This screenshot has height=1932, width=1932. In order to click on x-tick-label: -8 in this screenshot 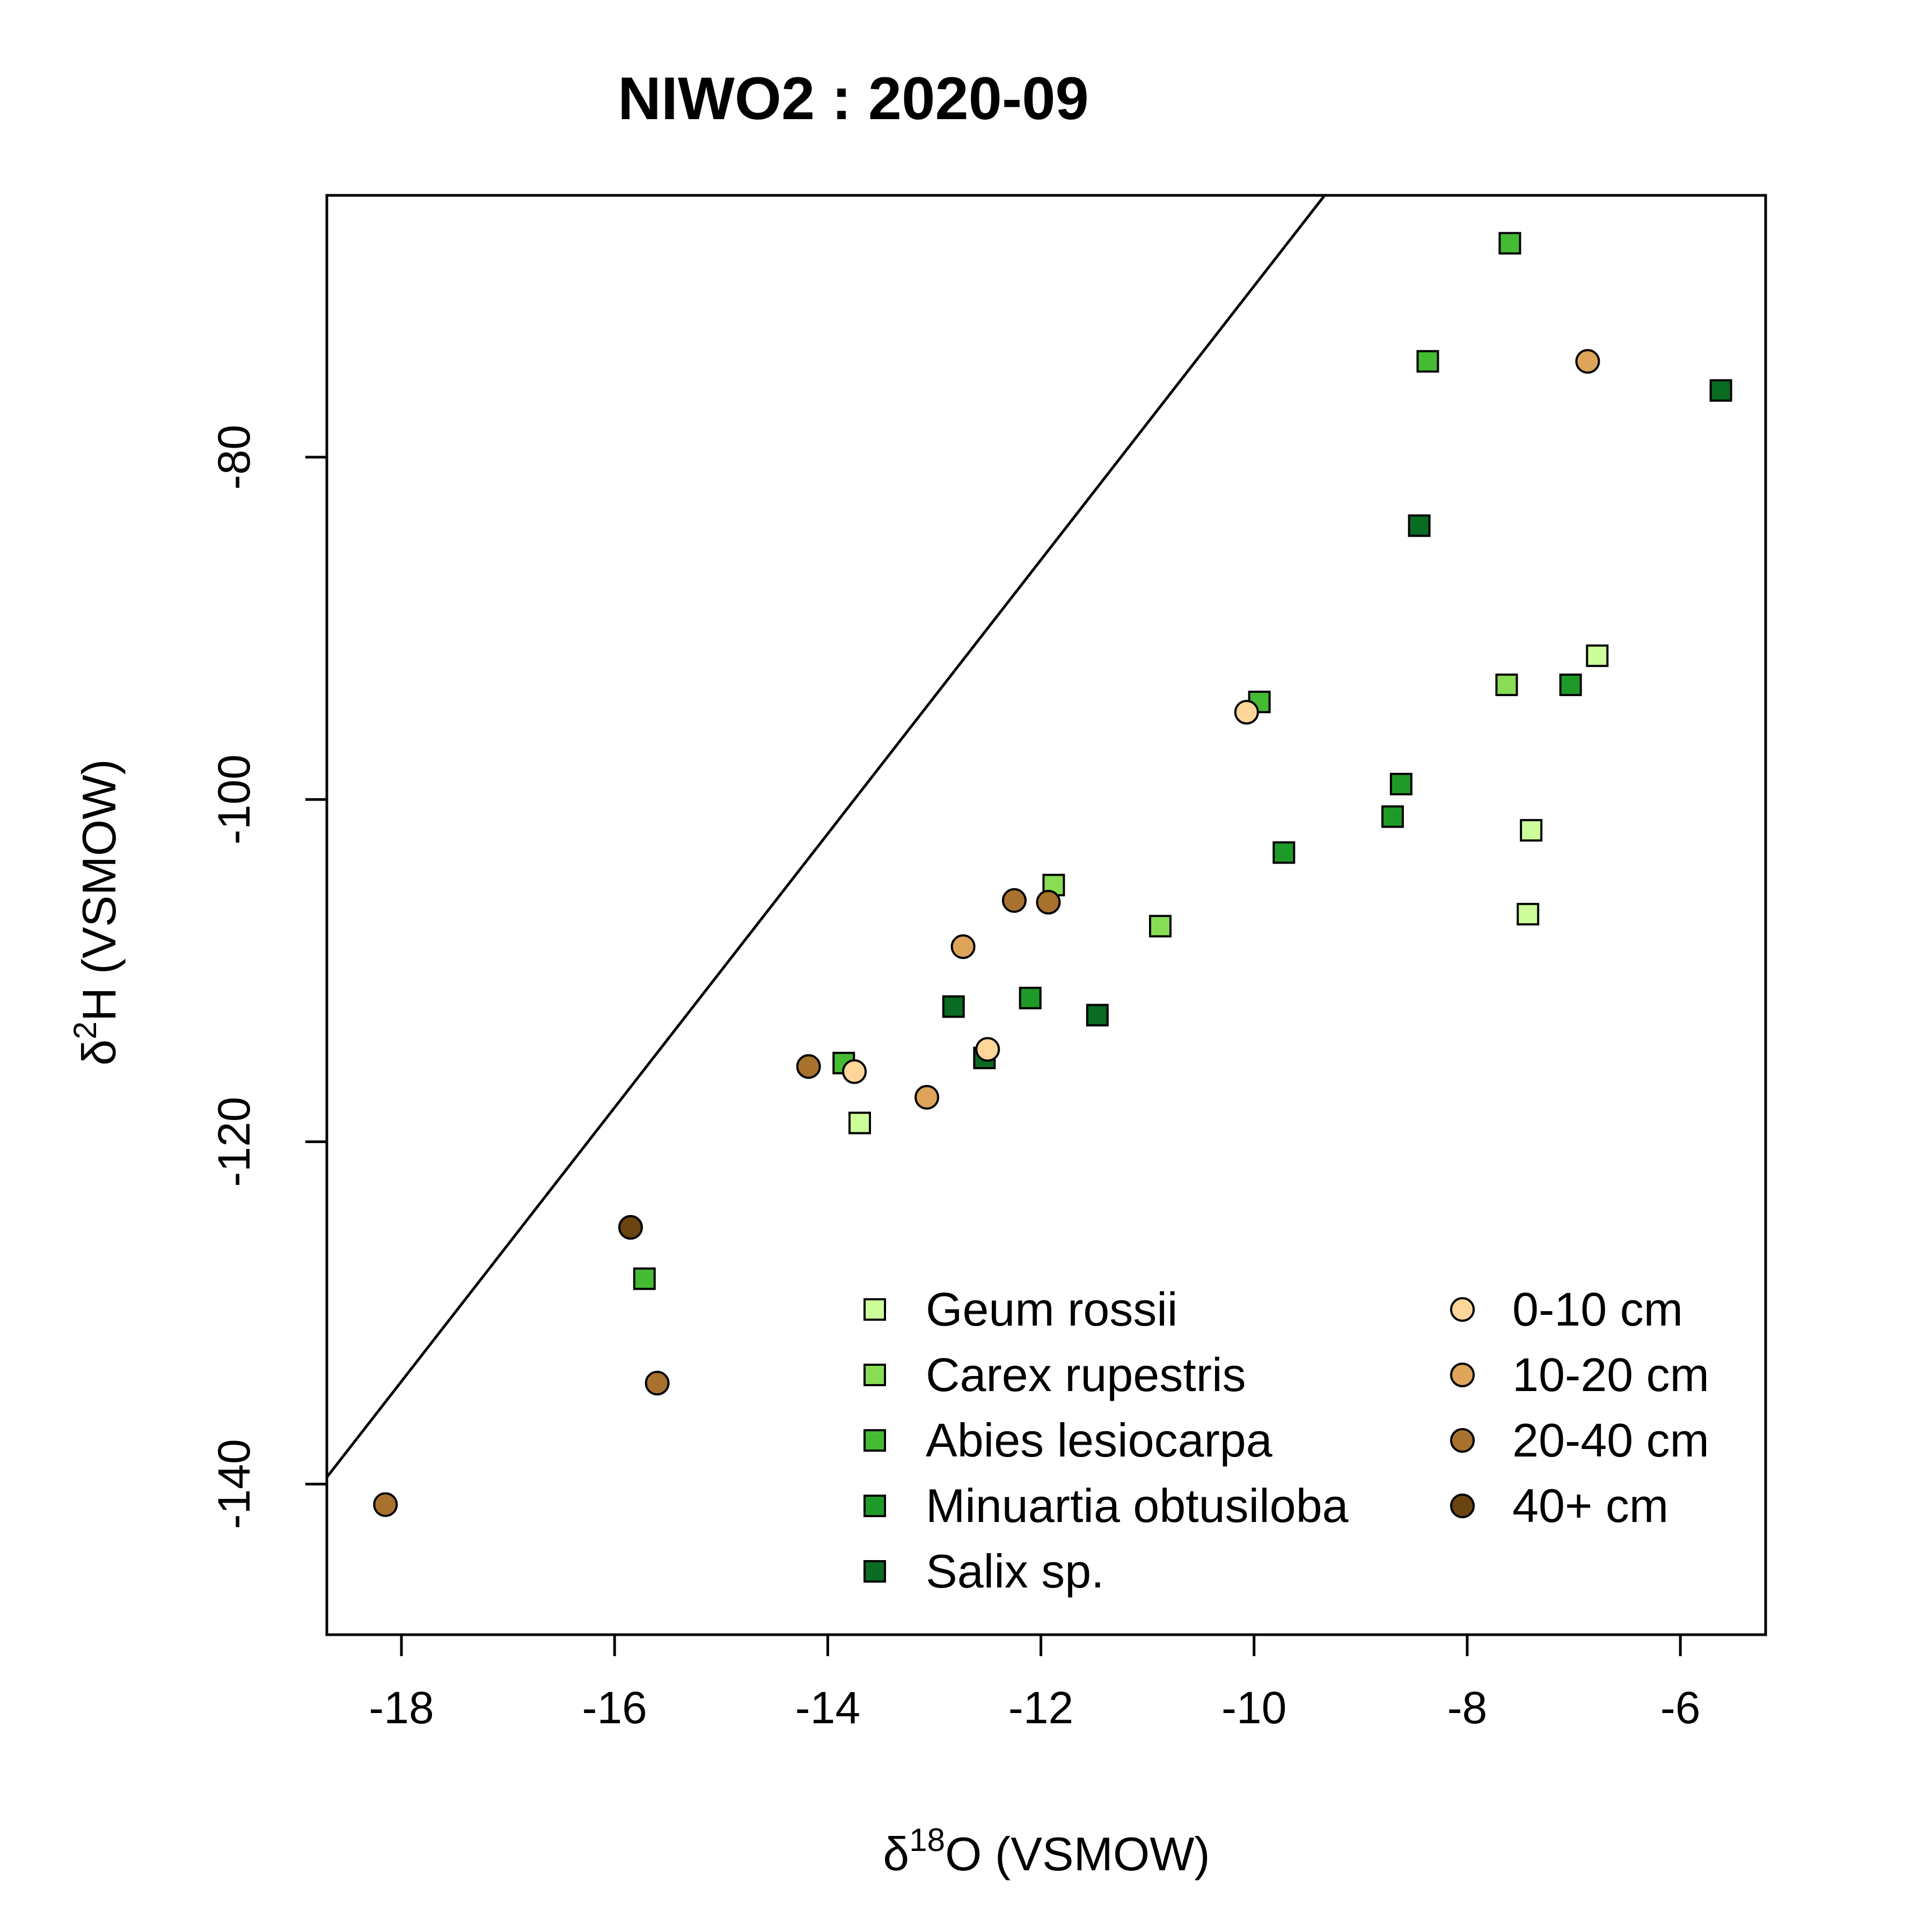, I will do `click(1467, 1707)`.